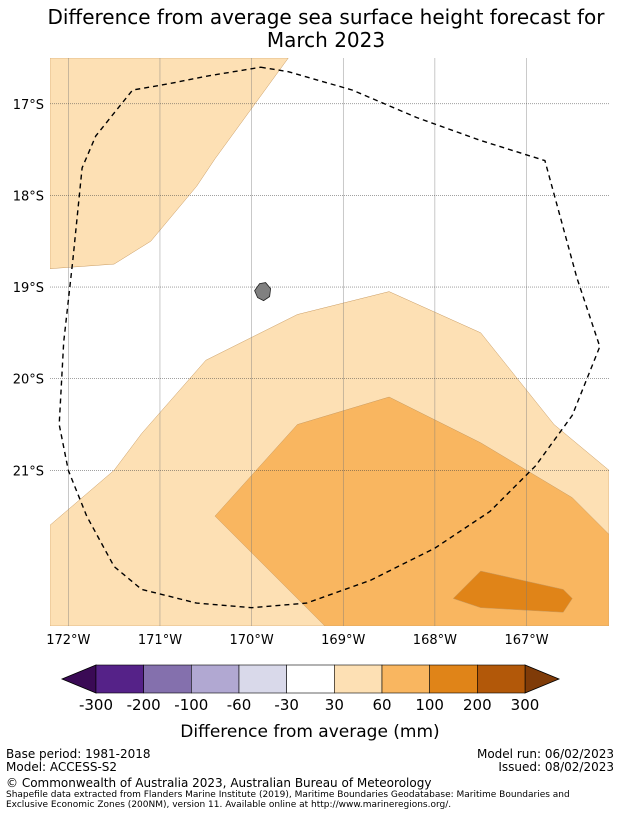  What do you see at coordinates (252, 640) in the screenshot?
I see `x-tick-label: 170°W` at bounding box center [252, 640].